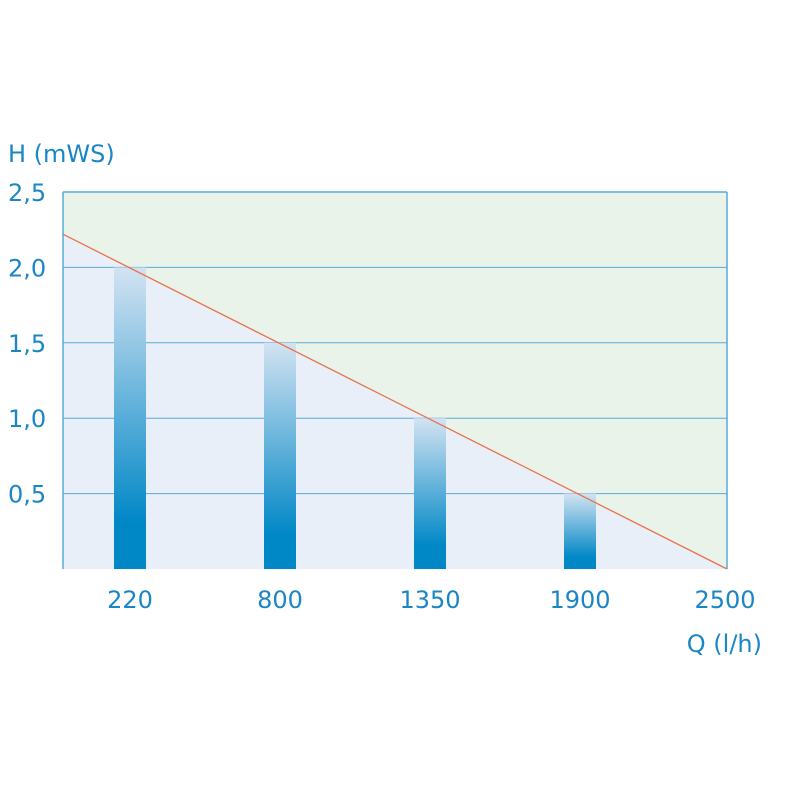  What do you see at coordinates (130, 600) in the screenshot?
I see `x-tick-label: 220` at bounding box center [130, 600].